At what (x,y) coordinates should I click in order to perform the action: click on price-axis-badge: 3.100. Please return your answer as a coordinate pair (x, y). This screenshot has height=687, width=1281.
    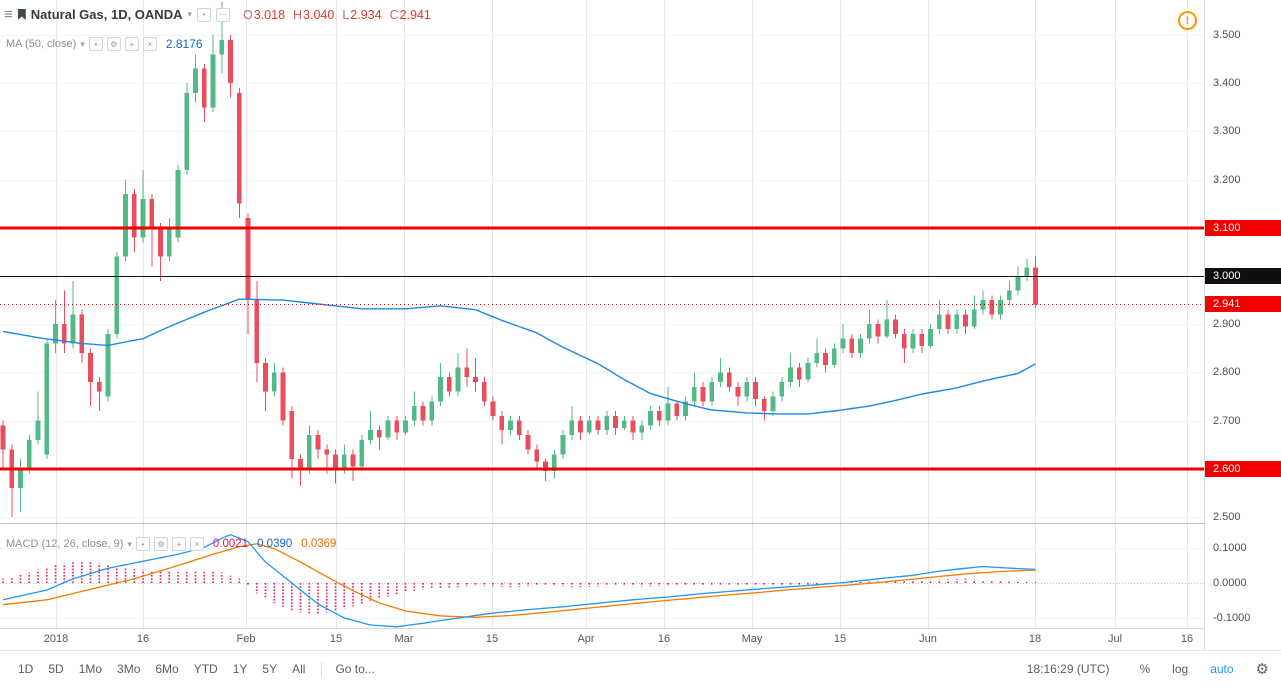
    Looking at the image, I should click on (1243, 228).